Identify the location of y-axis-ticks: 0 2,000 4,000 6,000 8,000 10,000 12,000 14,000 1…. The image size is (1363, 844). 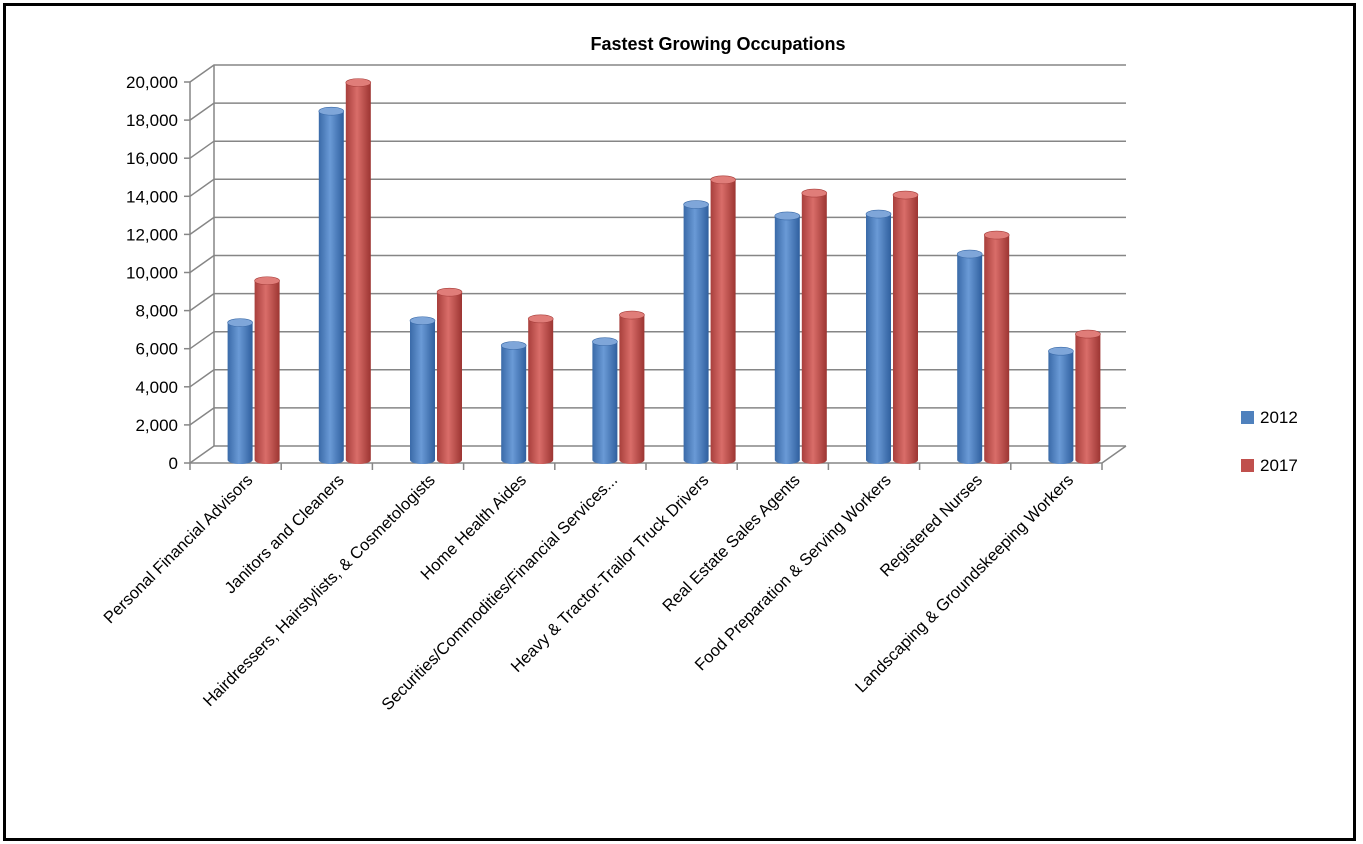
(152, 273).